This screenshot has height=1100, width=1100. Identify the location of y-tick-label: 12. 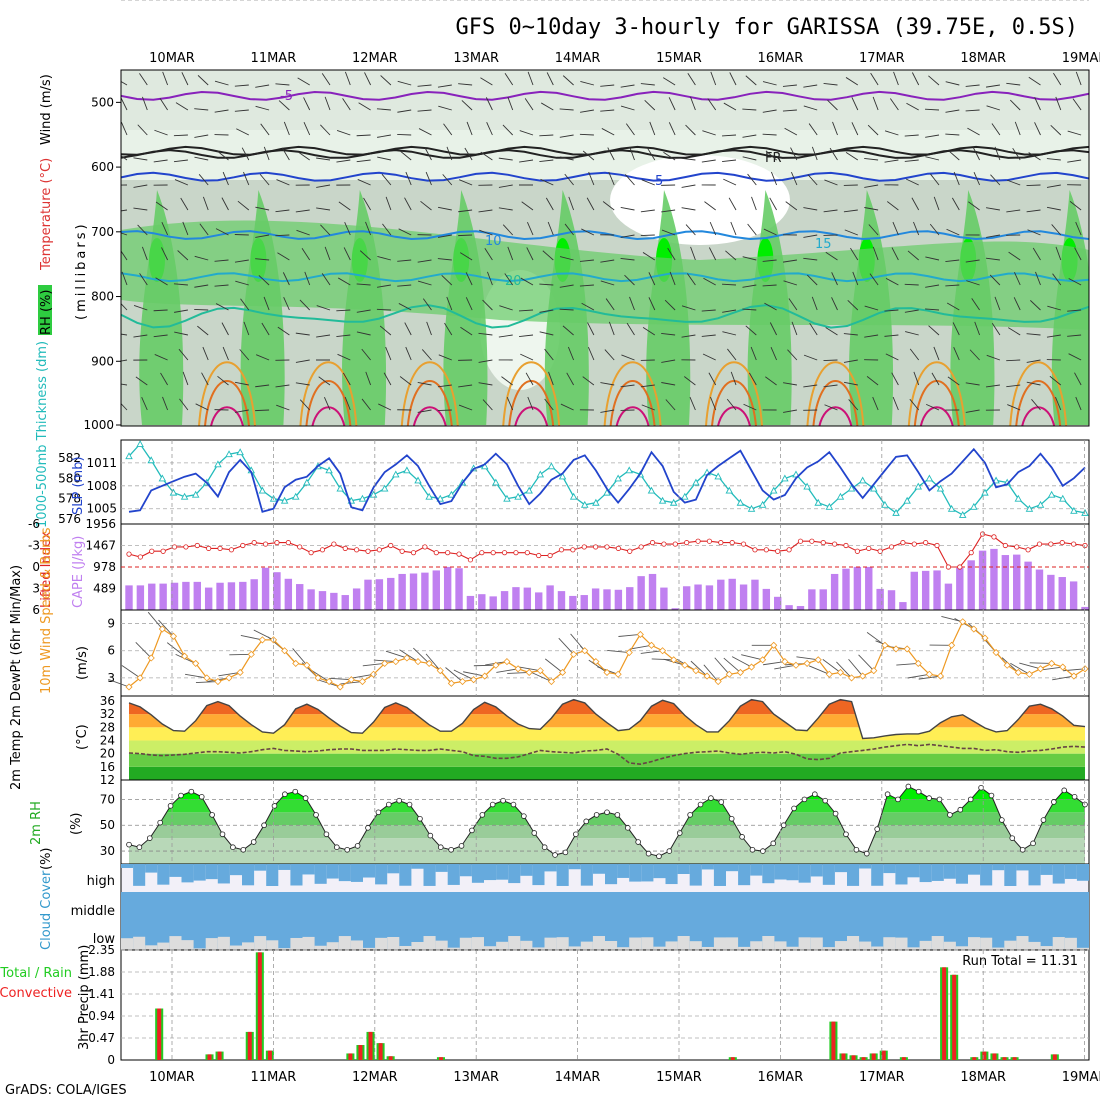
(107, 780).